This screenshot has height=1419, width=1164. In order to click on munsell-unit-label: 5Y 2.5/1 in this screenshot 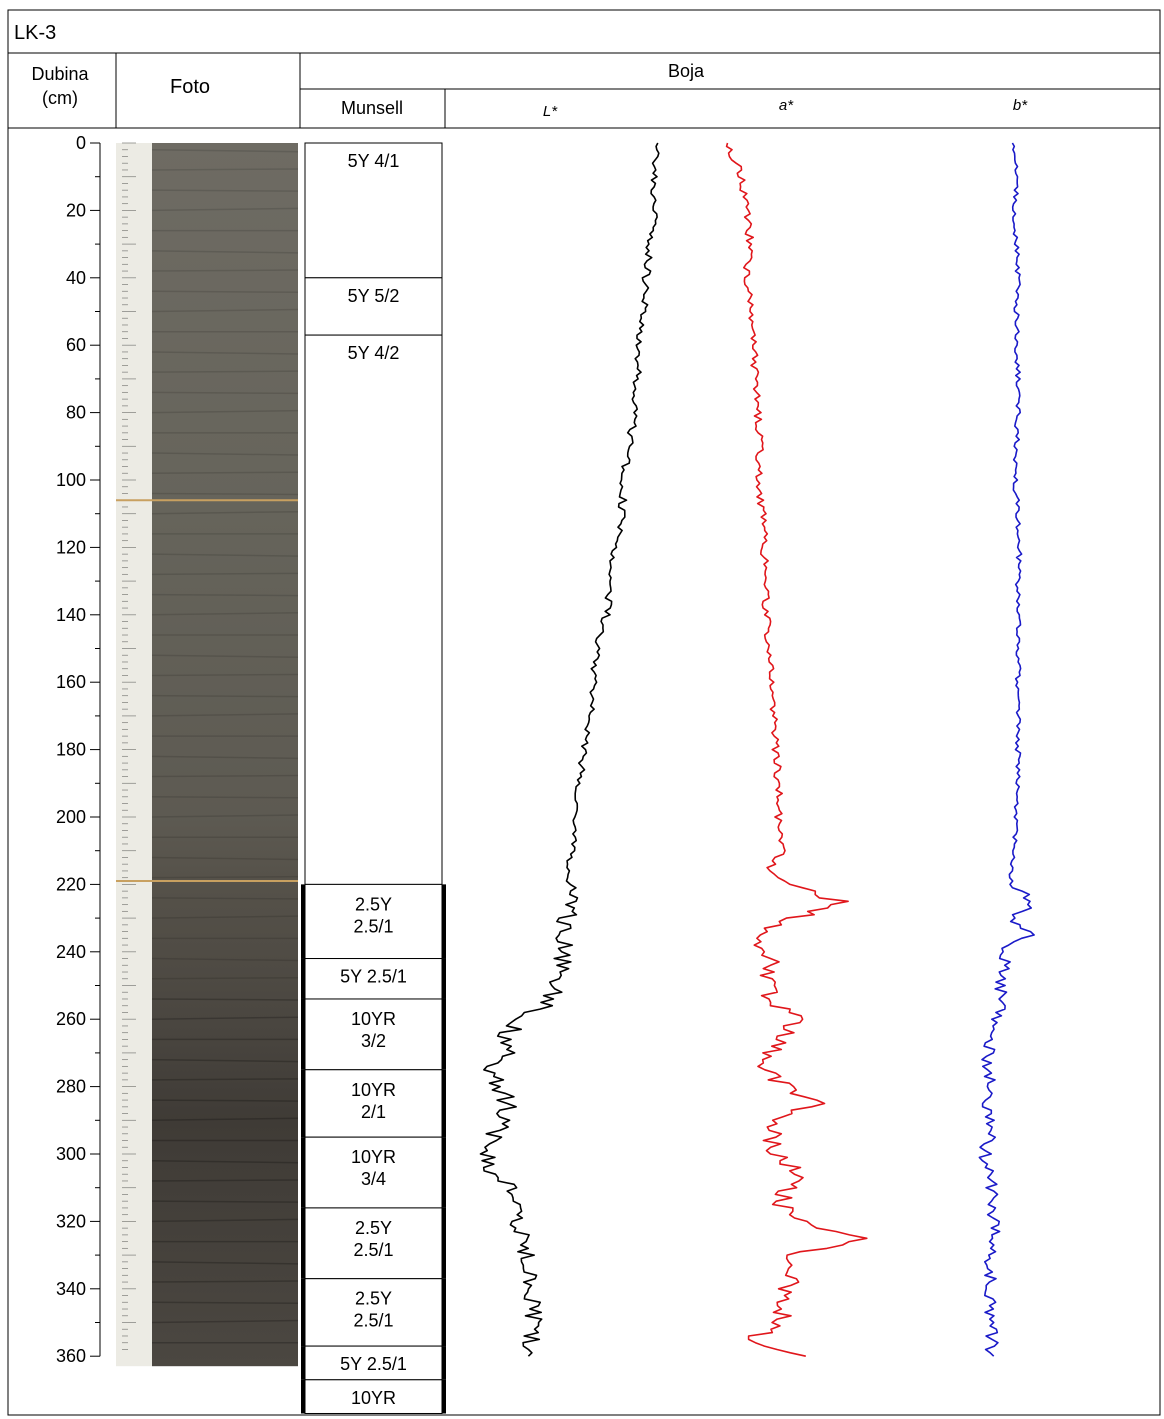, I will do `click(373, 977)`.